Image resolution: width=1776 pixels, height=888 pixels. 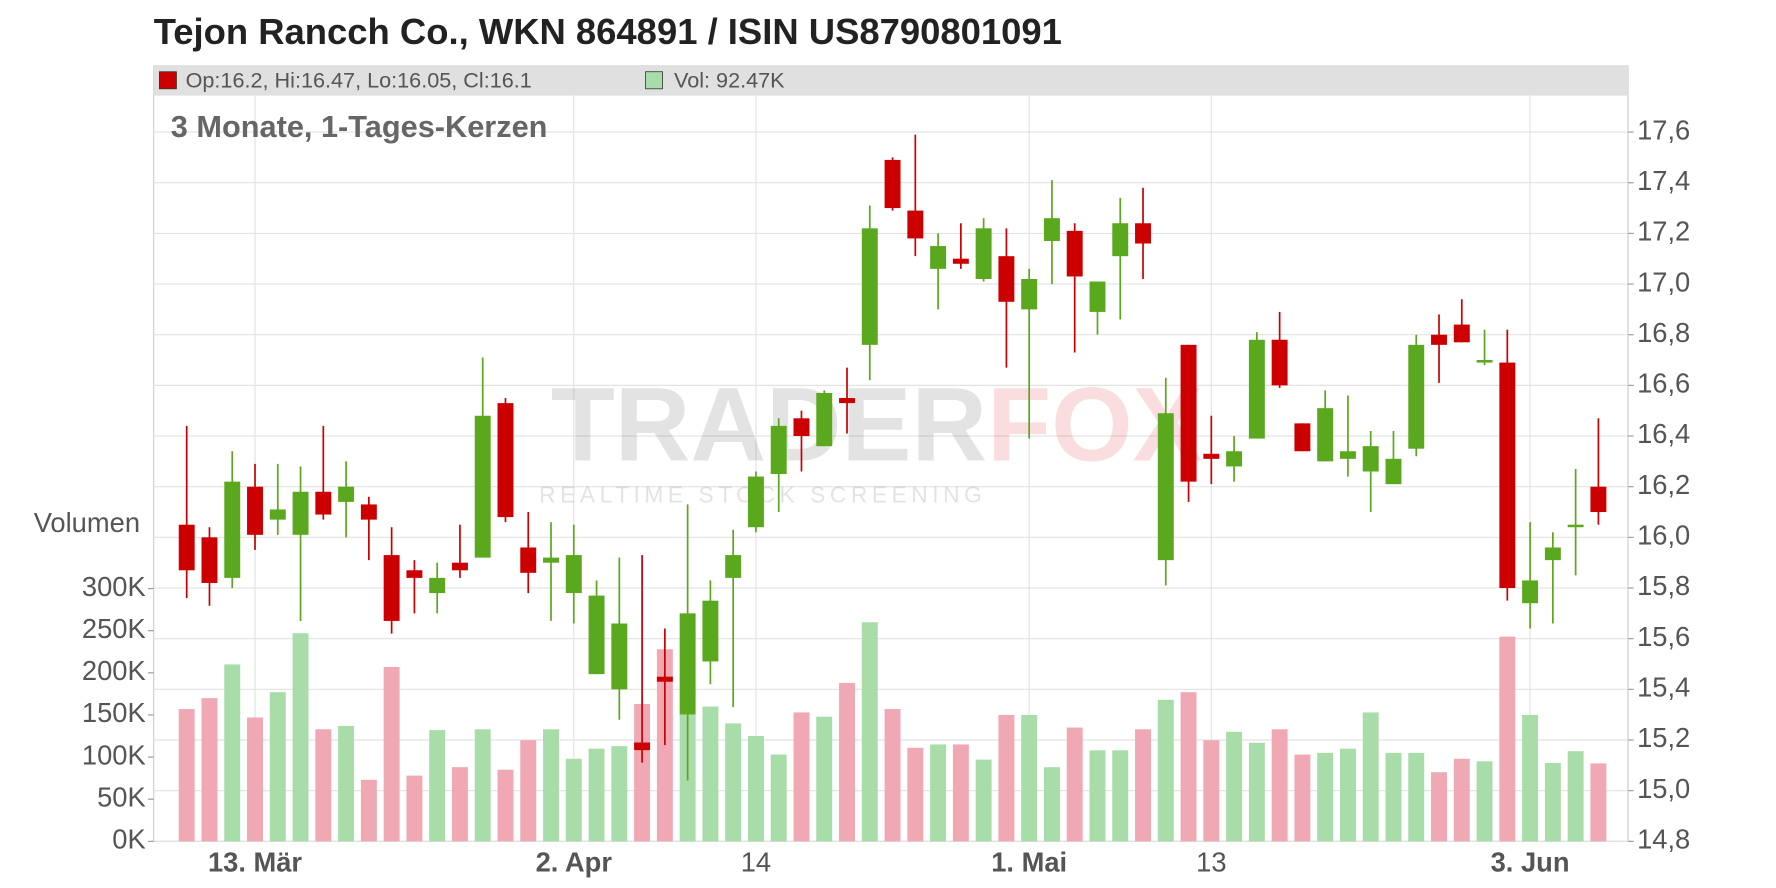 What do you see at coordinates (255, 861) in the screenshot?
I see `x-tick-label: 13. Mär` at bounding box center [255, 861].